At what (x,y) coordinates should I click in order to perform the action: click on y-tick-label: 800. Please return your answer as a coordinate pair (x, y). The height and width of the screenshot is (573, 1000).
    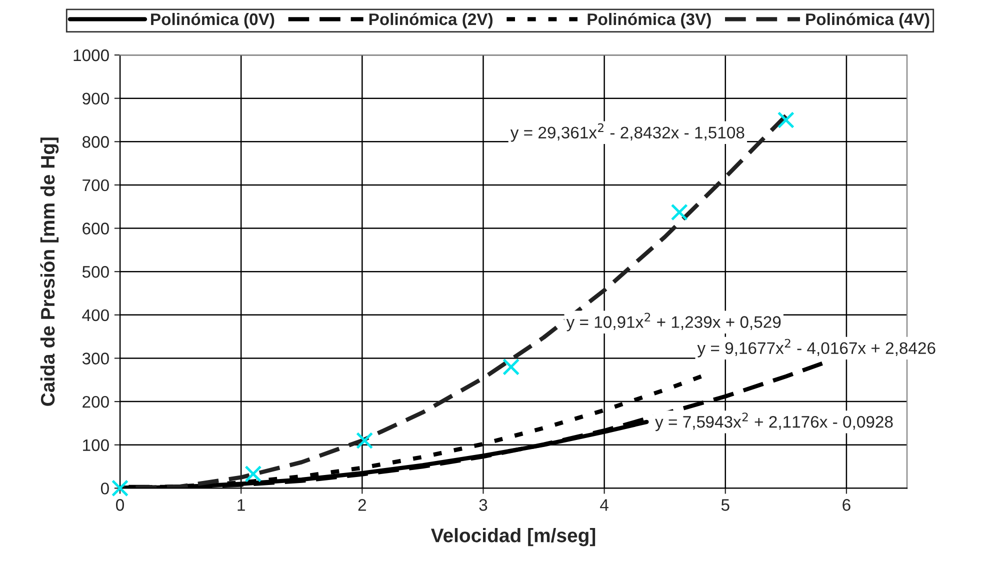
    Looking at the image, I should click on (95, 142).